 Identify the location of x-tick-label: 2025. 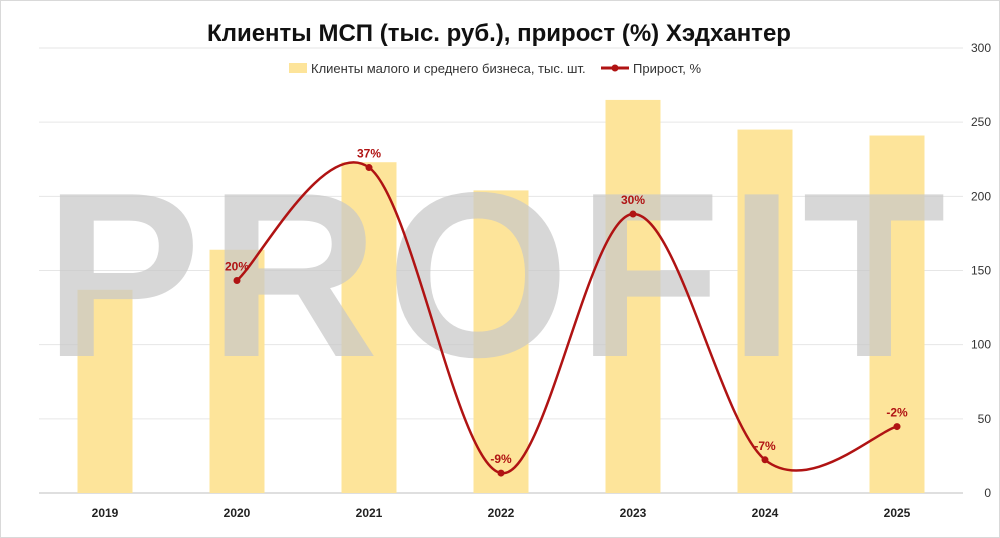
(897, 513).